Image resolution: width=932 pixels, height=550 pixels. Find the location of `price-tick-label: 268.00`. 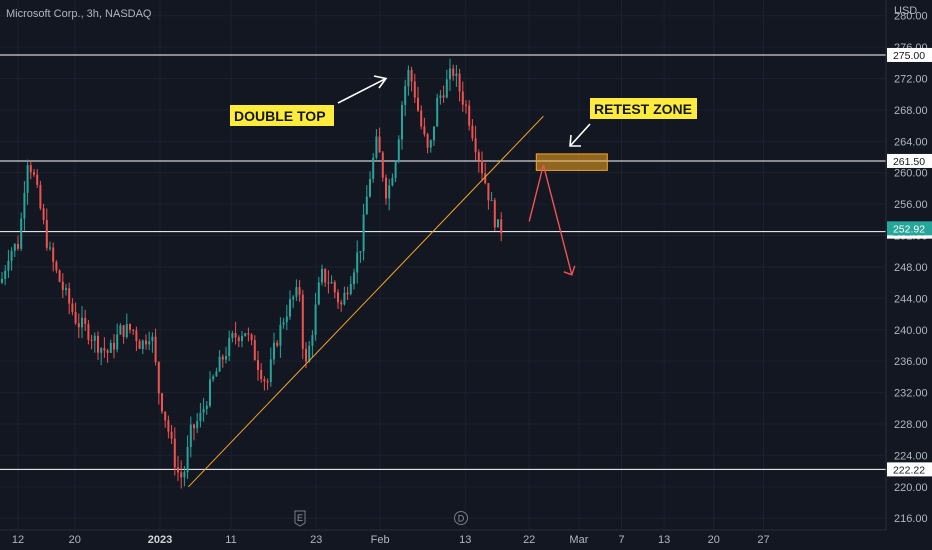

price-tick-label: 268.00 is located at coordinates (911, 111).